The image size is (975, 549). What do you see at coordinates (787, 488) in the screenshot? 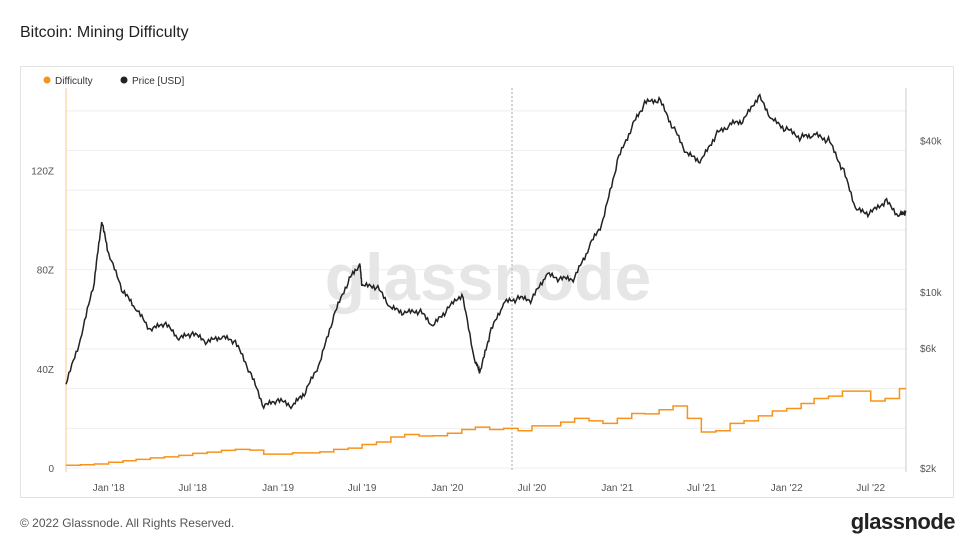
I see `x-tick-label: Jan '22` at bounding box center [787, 488].